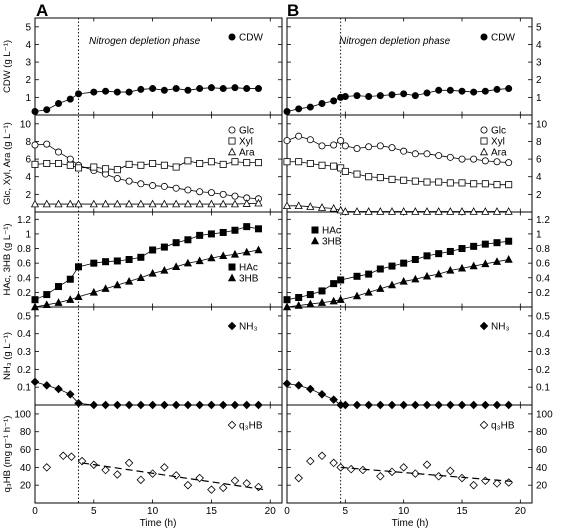  I want to click on legend-label-ara: Ara, so click(499, 153).